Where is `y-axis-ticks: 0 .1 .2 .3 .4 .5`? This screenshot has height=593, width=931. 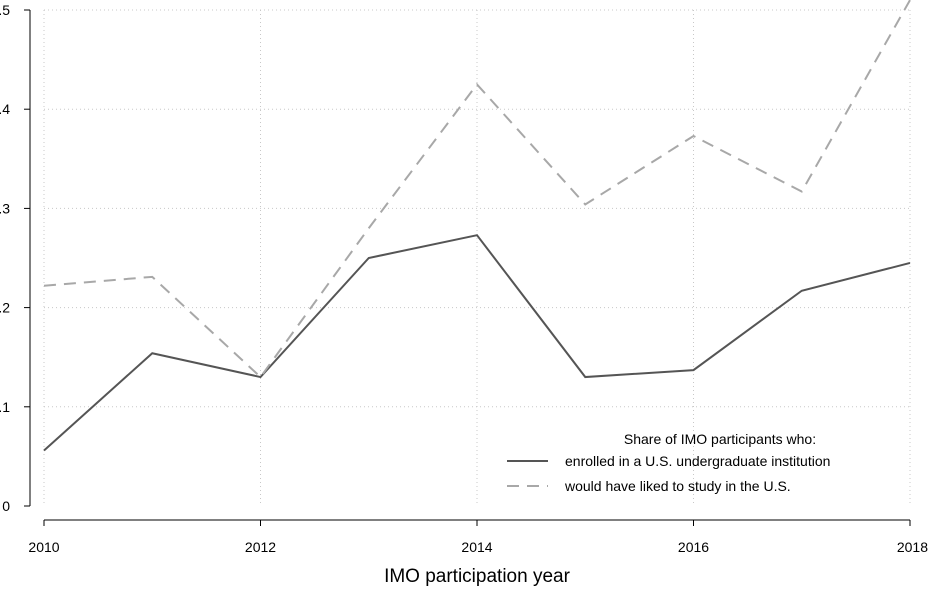 y-axis-ticks: 0 .1 .2 .3 .4 .5 is located at coordinates (15, 258).